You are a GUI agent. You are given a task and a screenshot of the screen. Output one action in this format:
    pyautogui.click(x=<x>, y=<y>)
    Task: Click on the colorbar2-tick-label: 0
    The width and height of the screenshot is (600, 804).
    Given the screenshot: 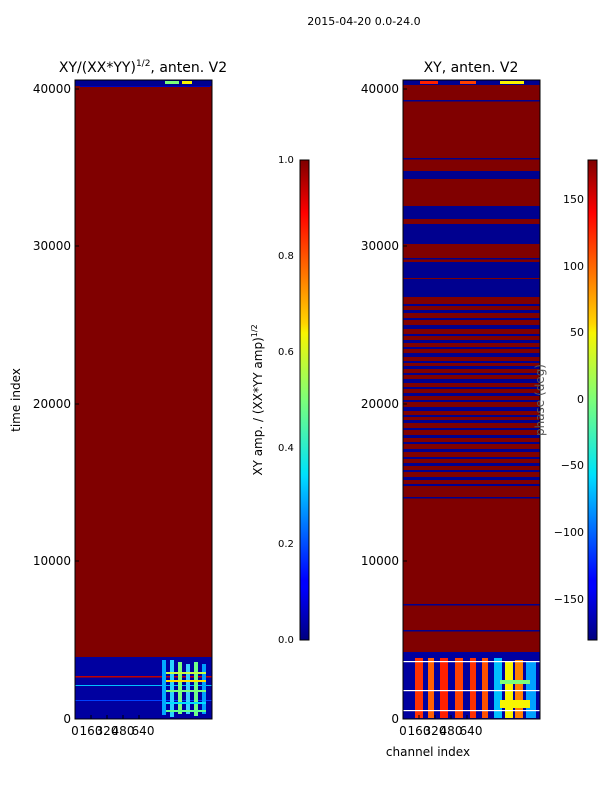 What is the action you would take?
    pyautogui.click(x=580, y=399)
    